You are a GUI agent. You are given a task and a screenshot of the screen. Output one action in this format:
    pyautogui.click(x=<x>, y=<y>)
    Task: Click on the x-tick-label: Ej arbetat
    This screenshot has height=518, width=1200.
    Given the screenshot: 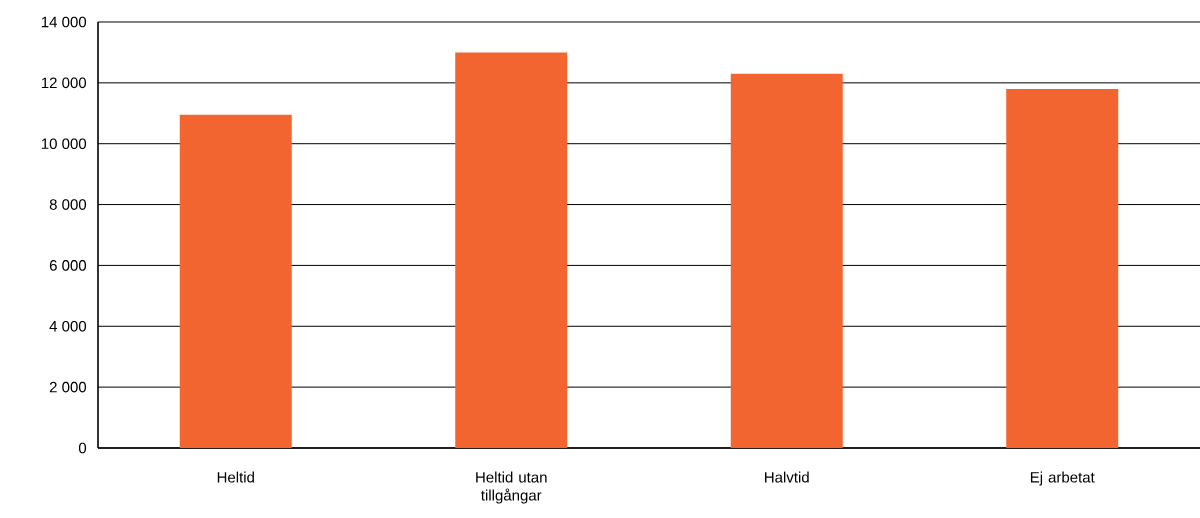 What is the action you would take?
    pyautogui.click(x=1062, y=478)
    